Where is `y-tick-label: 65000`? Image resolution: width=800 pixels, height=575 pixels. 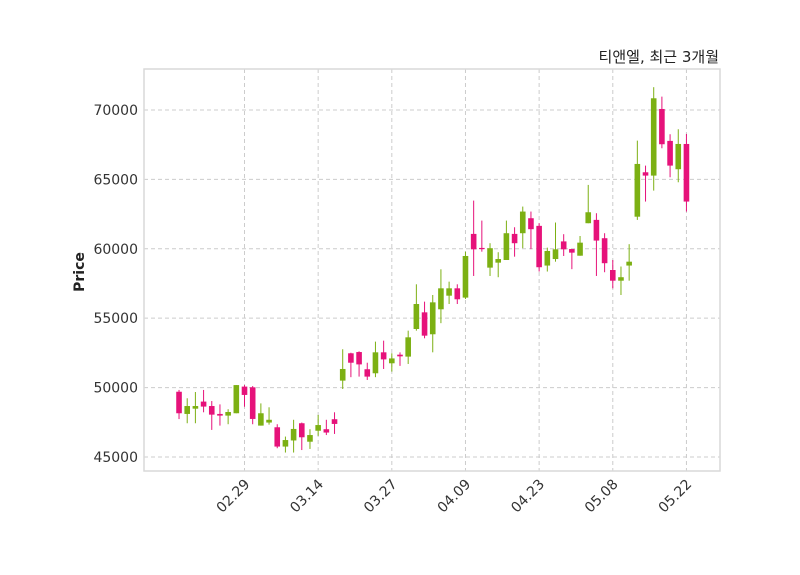
y-tick-label: 65000 is located at coordinates (115, 180).